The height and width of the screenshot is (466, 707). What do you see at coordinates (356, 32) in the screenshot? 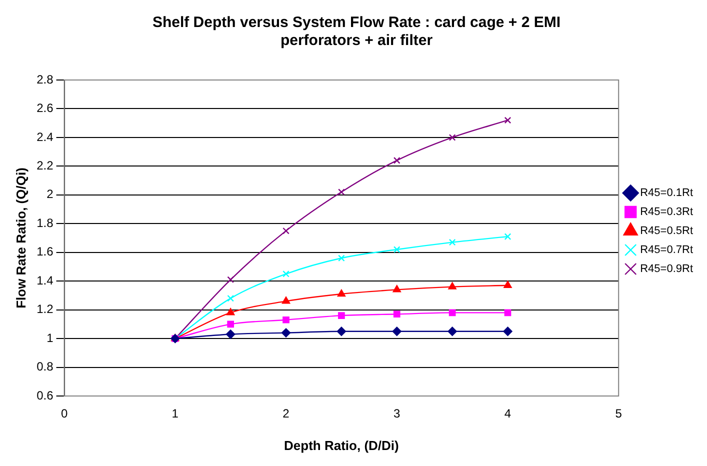
I see `chart-title: Shelf Depth versus System Flow Rate : card cage + 2 EMI perforators + air filter` at bounding box center [356, 32].